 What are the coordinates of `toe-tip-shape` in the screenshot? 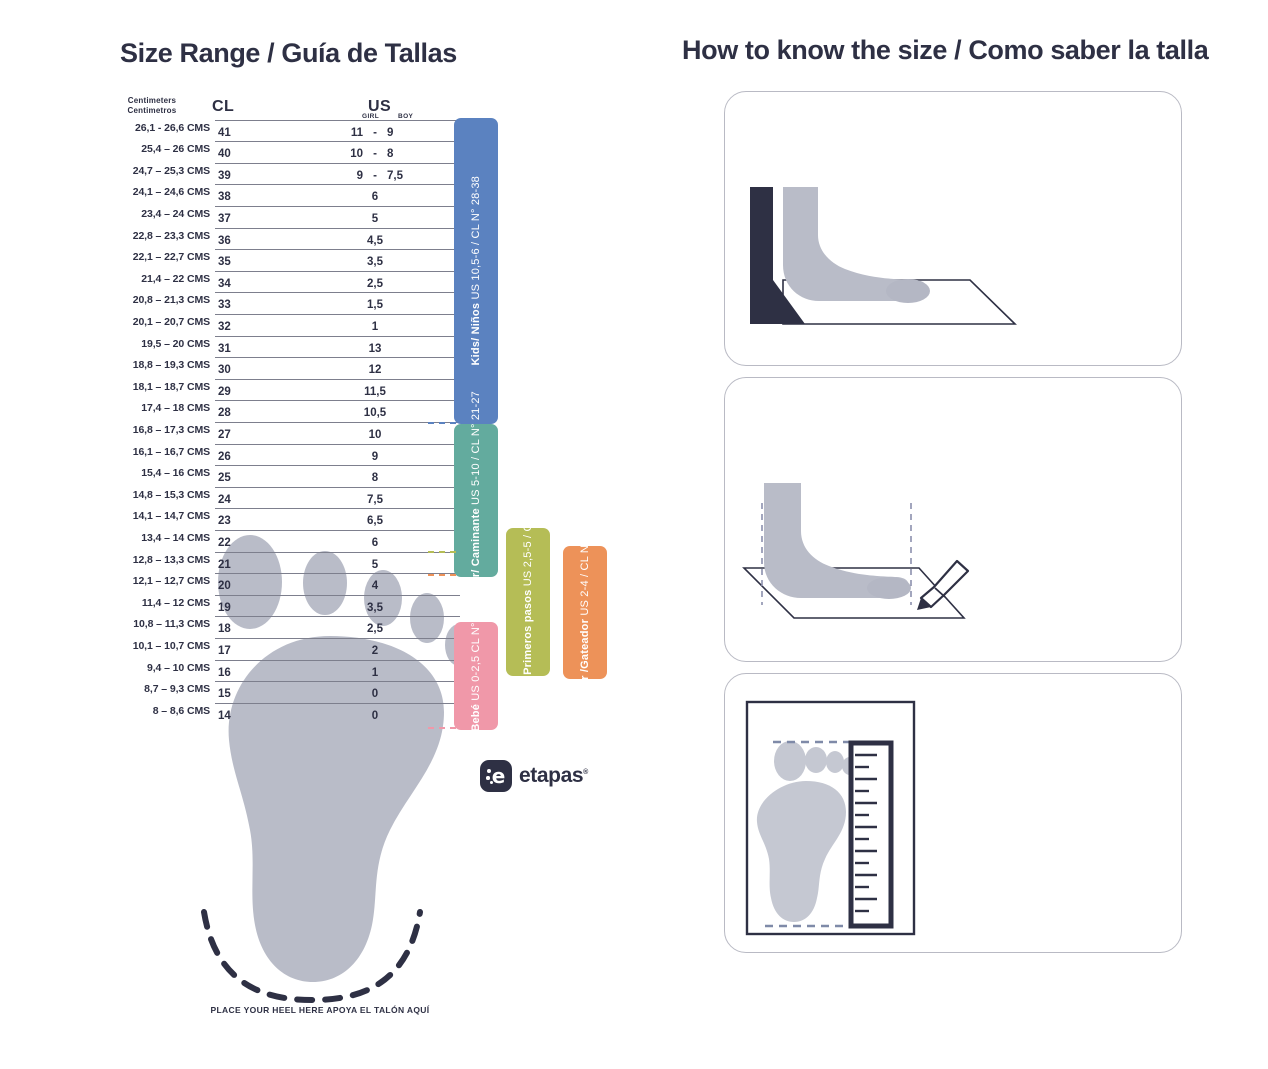 It's located at (908, 291).